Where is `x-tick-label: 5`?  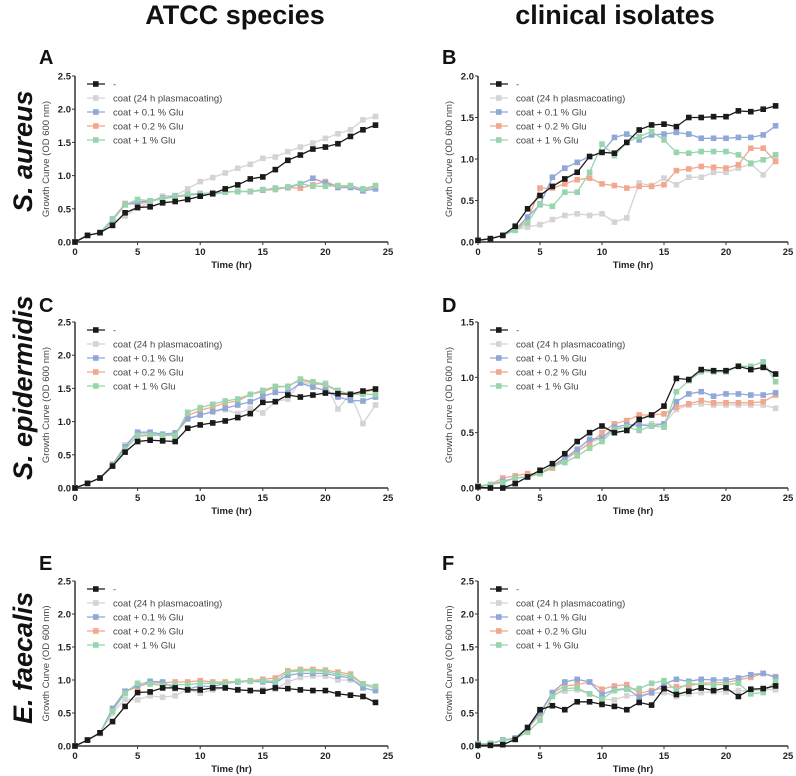
x-tick-label: 5 is located at coordinates (138, 252).